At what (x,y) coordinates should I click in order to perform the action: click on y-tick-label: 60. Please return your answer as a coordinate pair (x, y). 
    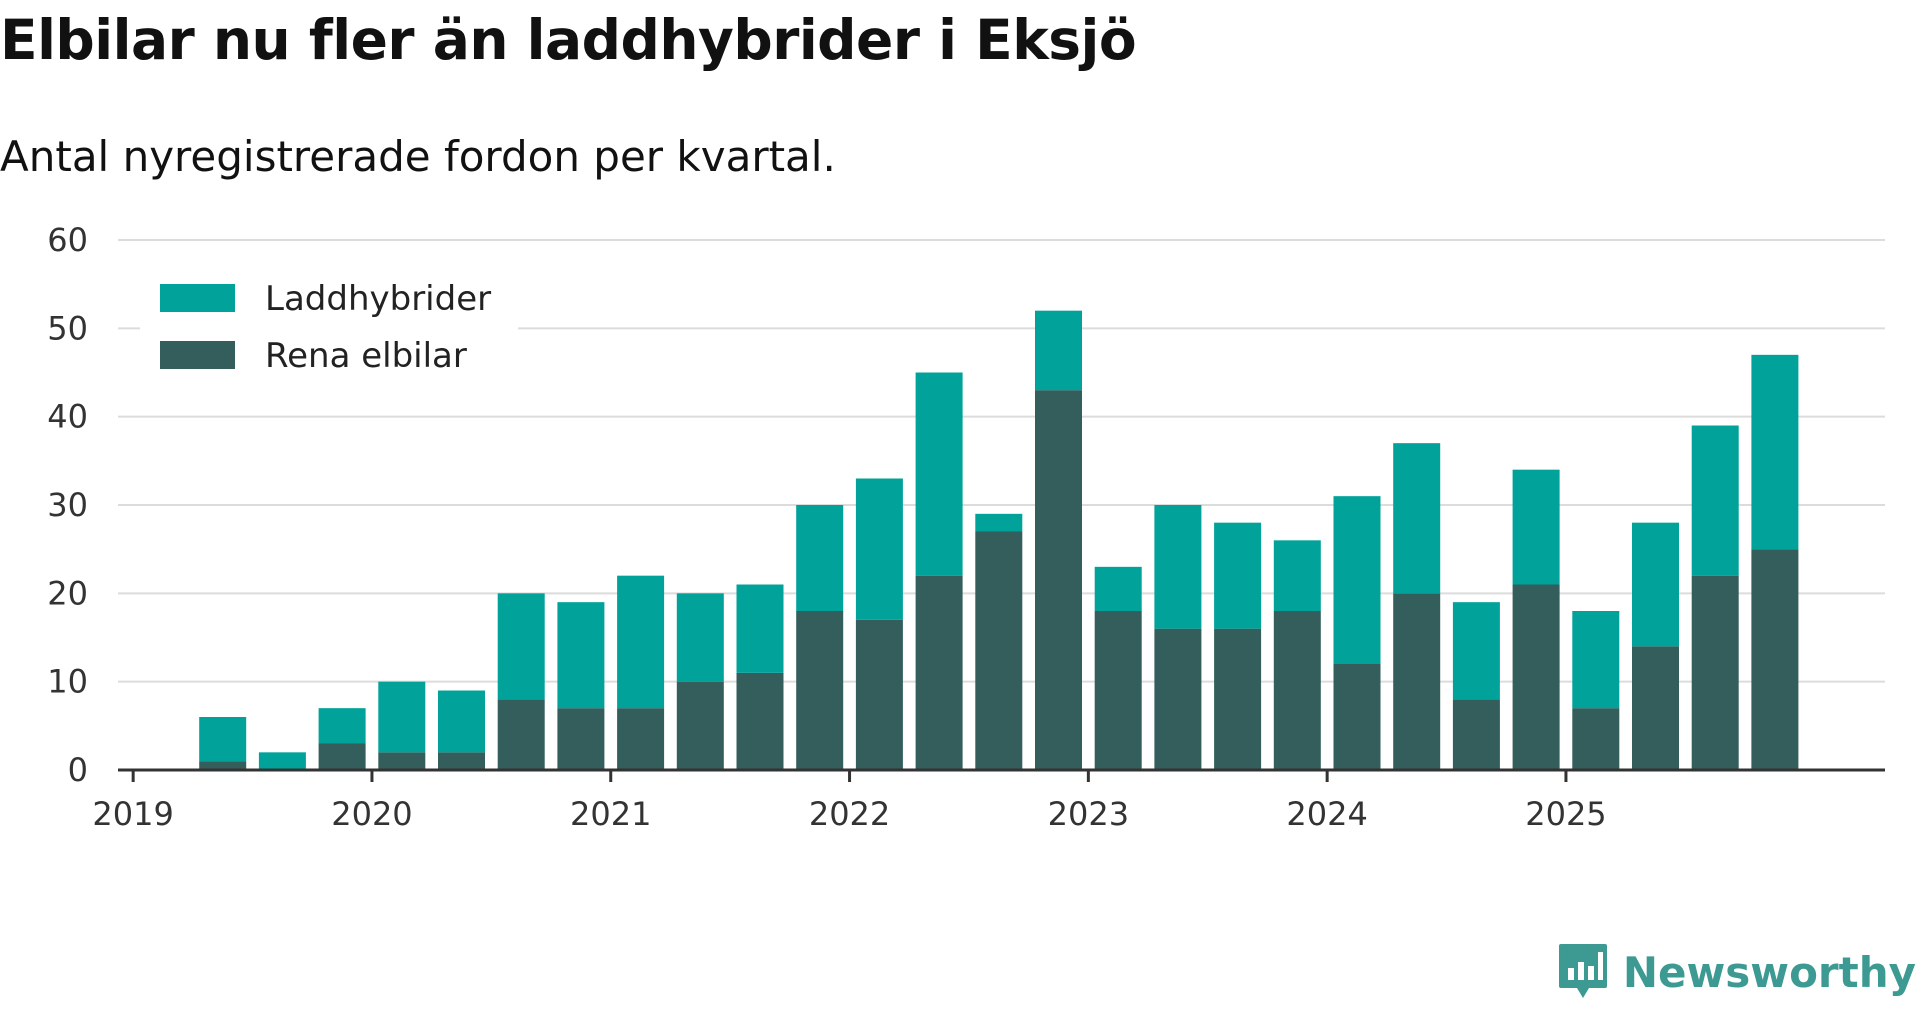
    Looking at the image, I should click on (67, 240).